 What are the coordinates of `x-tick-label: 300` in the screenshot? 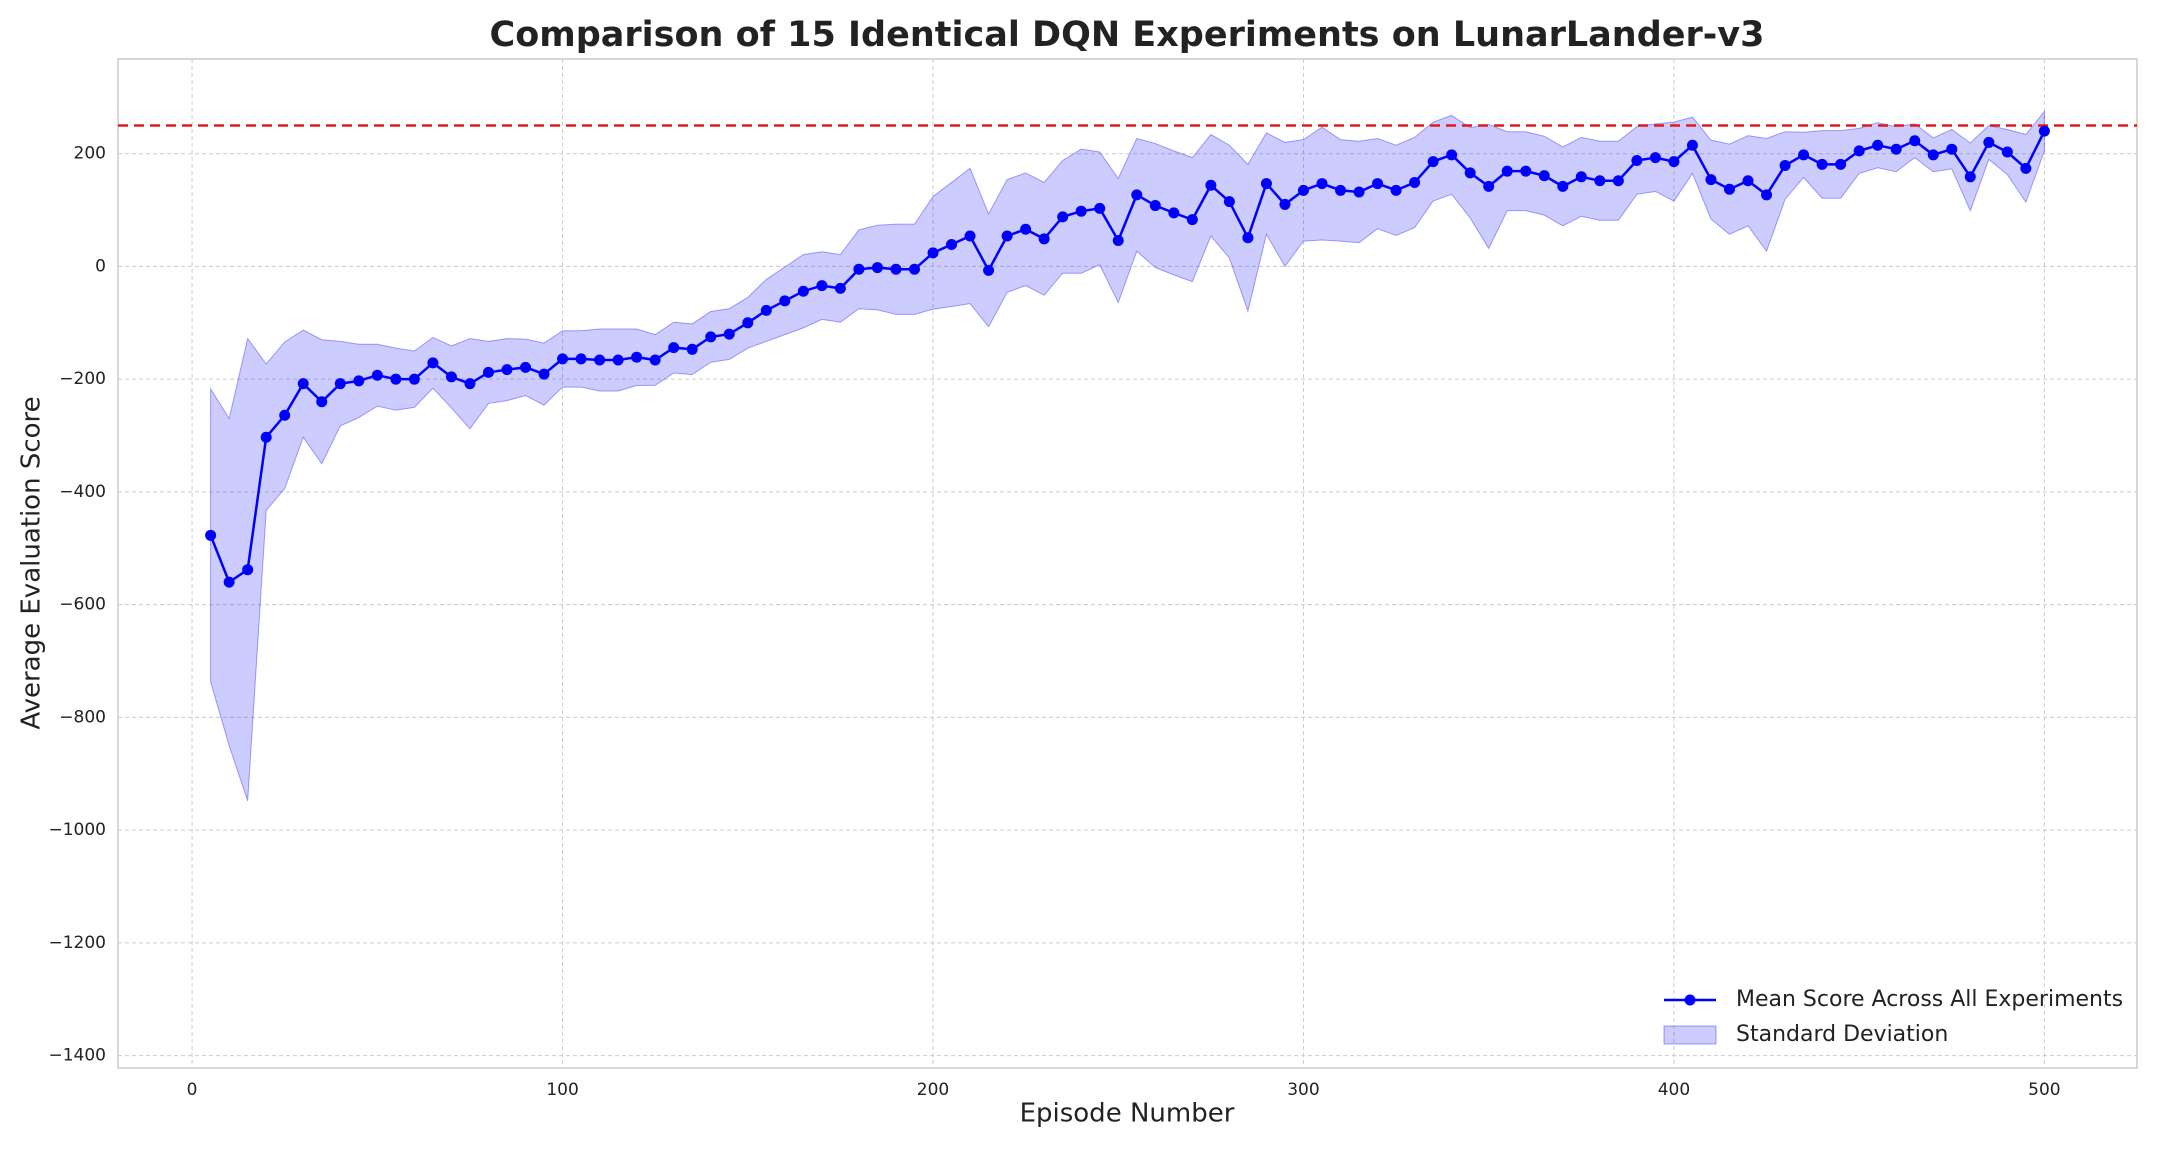 It's located at (1303, 1090).